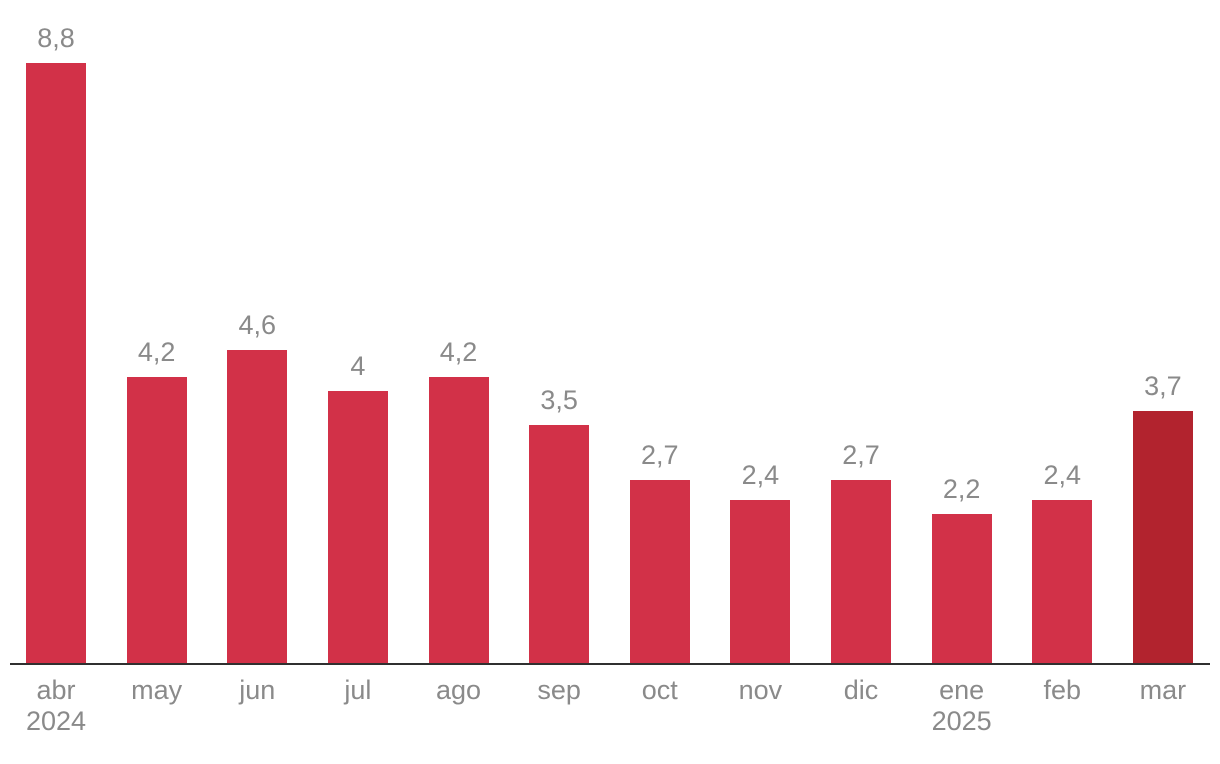 This screenshot has height=764, width=1220. Describe the element at coordinates (56, 690) in the screenshot. I see `x-axis-month-label: abr` at that location.